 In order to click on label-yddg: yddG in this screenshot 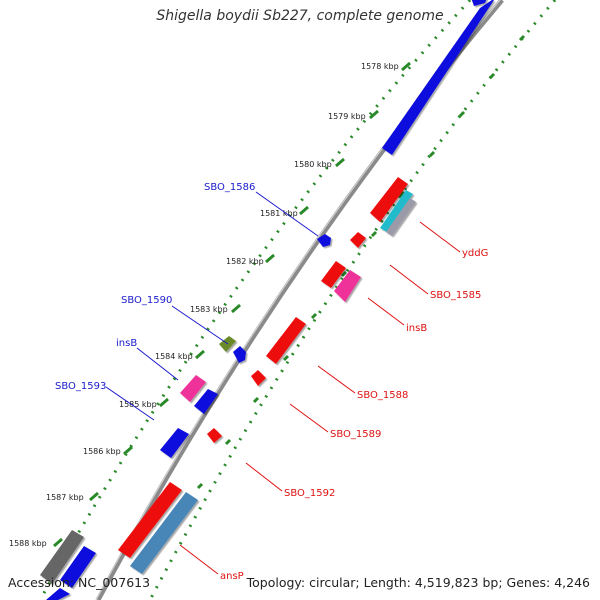, I will do `click(475, 253)`.